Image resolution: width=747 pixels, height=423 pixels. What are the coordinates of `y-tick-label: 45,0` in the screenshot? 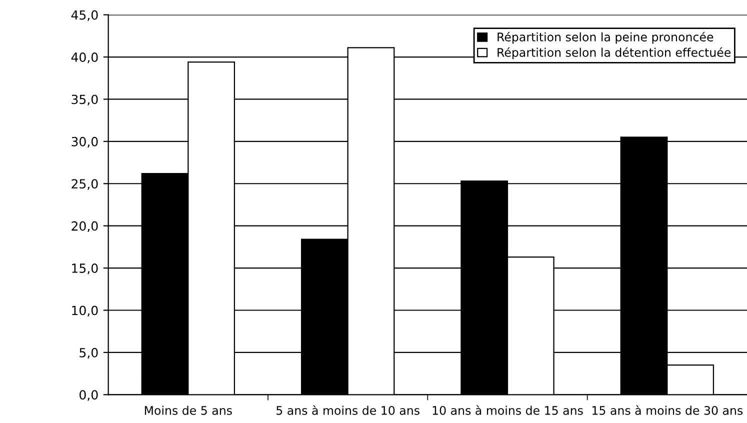 It's located at (84, 16).